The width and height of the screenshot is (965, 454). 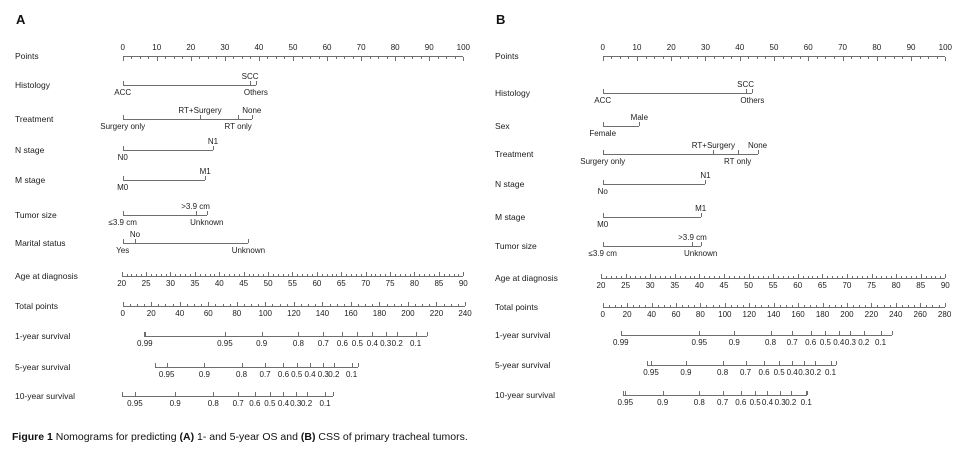 I want to click on tick-label: 200, so click(x=408, y=313).